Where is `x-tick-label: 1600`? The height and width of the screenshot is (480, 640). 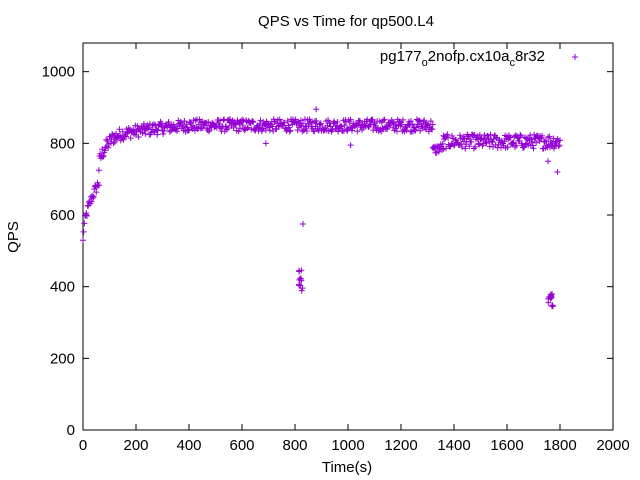 x-tick-label: 1600 is located at coordinates (506, 445).